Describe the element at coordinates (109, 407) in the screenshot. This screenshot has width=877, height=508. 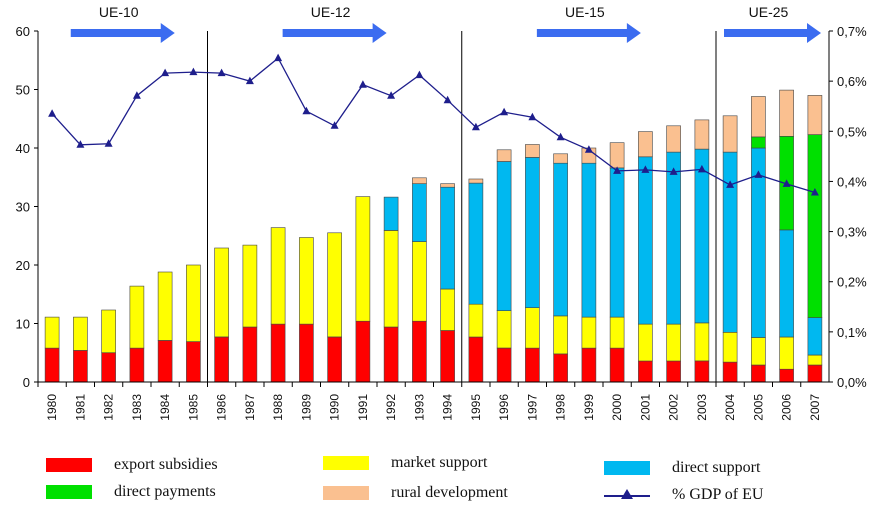
I see `x-tick-label-1982: 1982` at that location.